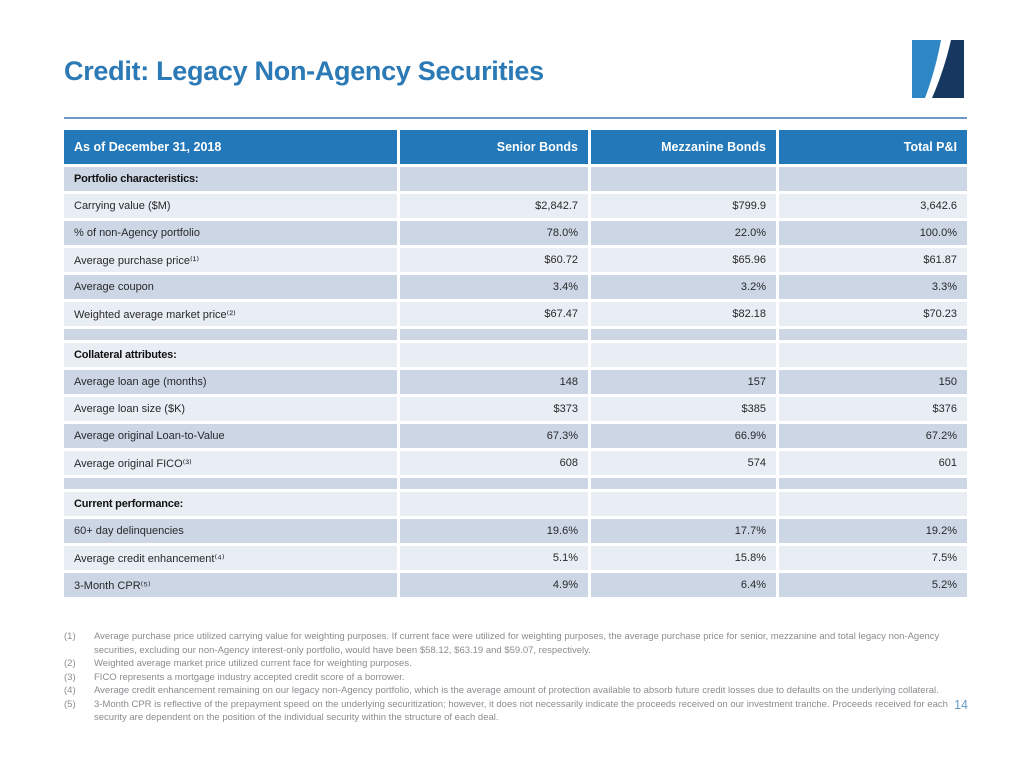  Describe the element at coordinates (230, 287) in the screenshot. I see `row-label: Average coupon` at that location.